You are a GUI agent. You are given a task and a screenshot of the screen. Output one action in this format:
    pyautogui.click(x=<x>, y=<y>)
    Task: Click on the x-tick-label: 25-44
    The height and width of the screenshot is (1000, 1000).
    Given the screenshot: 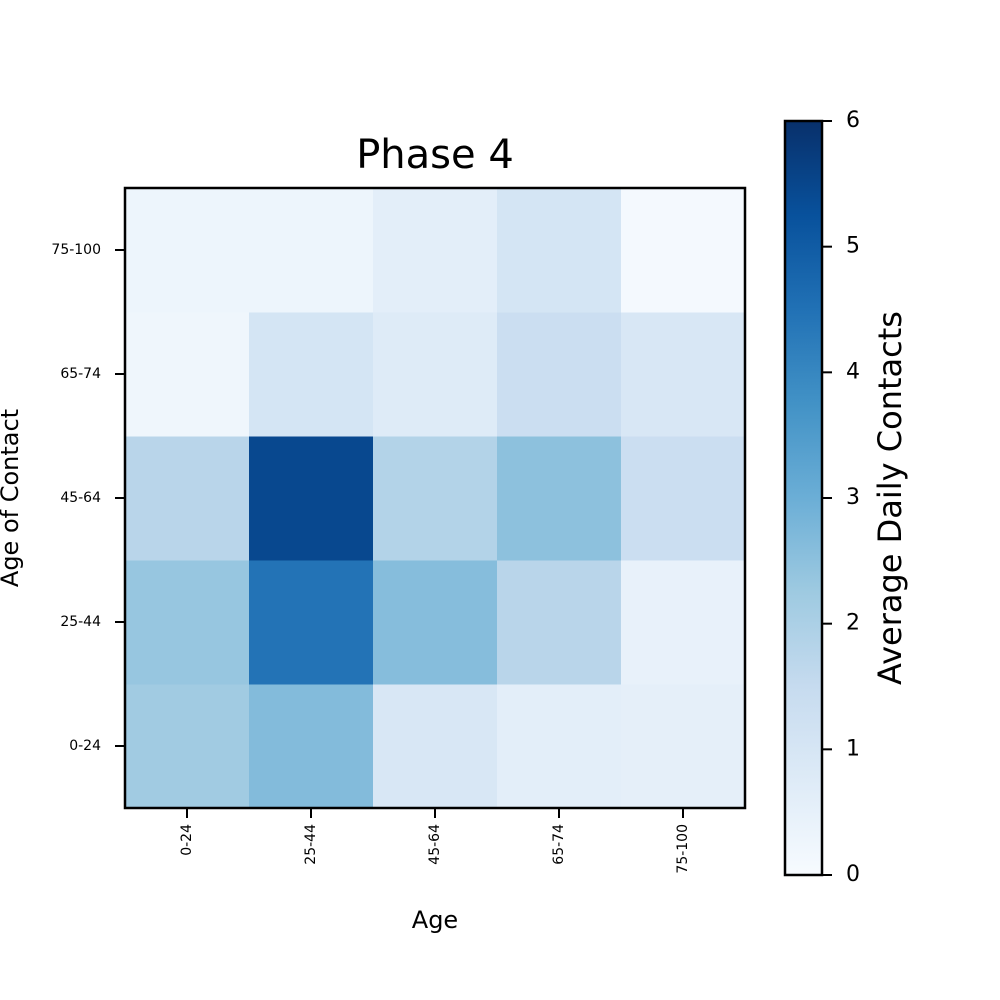 What is the action you would take?
    pyautogui.click(x=311, y=844)
    